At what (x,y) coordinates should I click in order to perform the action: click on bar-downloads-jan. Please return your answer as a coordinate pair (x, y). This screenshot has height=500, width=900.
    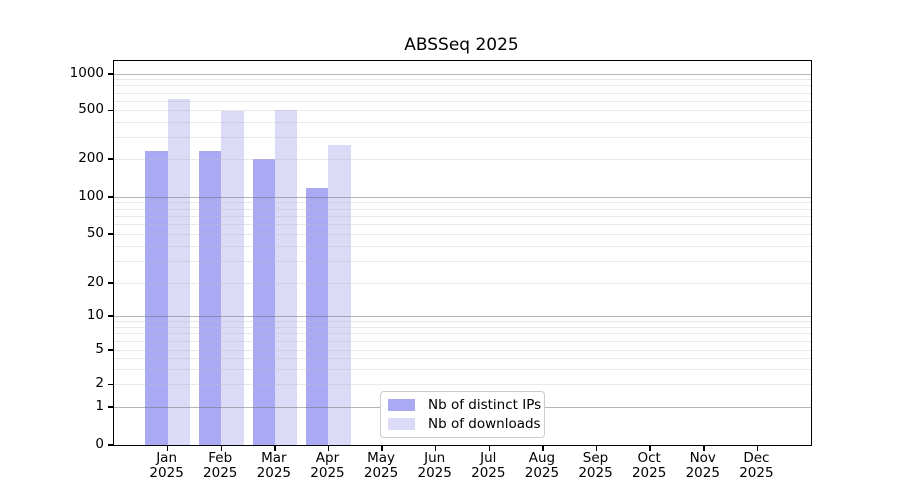
    Looking at the image, I should click on (178, 272).